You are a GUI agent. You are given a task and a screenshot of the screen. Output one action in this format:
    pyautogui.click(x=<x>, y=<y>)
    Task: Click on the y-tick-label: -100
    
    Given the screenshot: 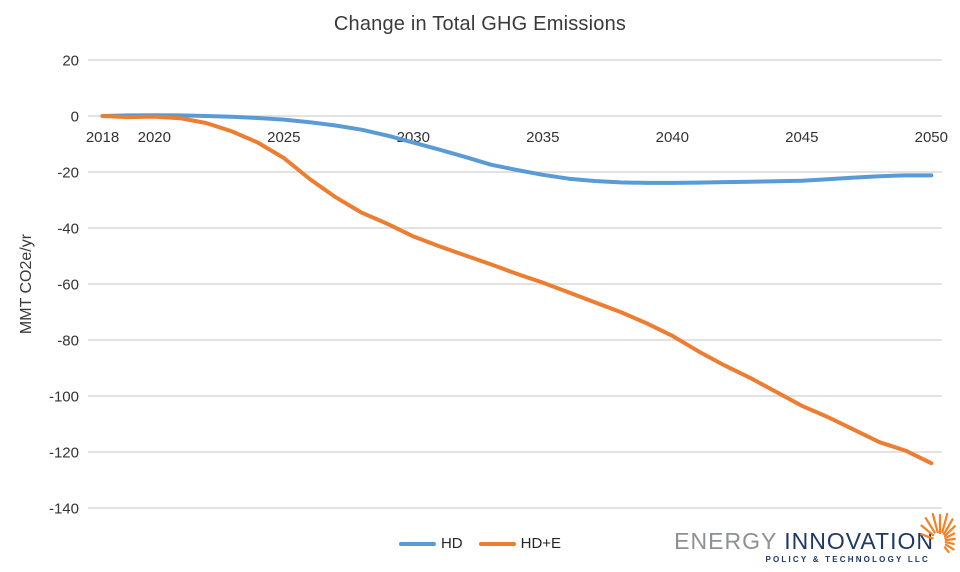 What is the action you would take?
    pyautogui.click(x=64, y=397)
    